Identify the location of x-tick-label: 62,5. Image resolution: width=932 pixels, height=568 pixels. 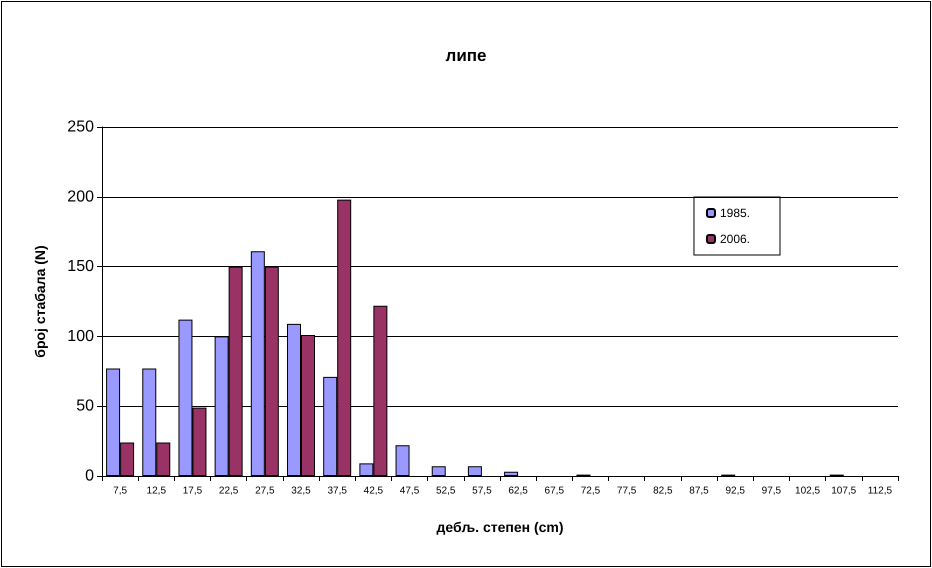
(518, 491).